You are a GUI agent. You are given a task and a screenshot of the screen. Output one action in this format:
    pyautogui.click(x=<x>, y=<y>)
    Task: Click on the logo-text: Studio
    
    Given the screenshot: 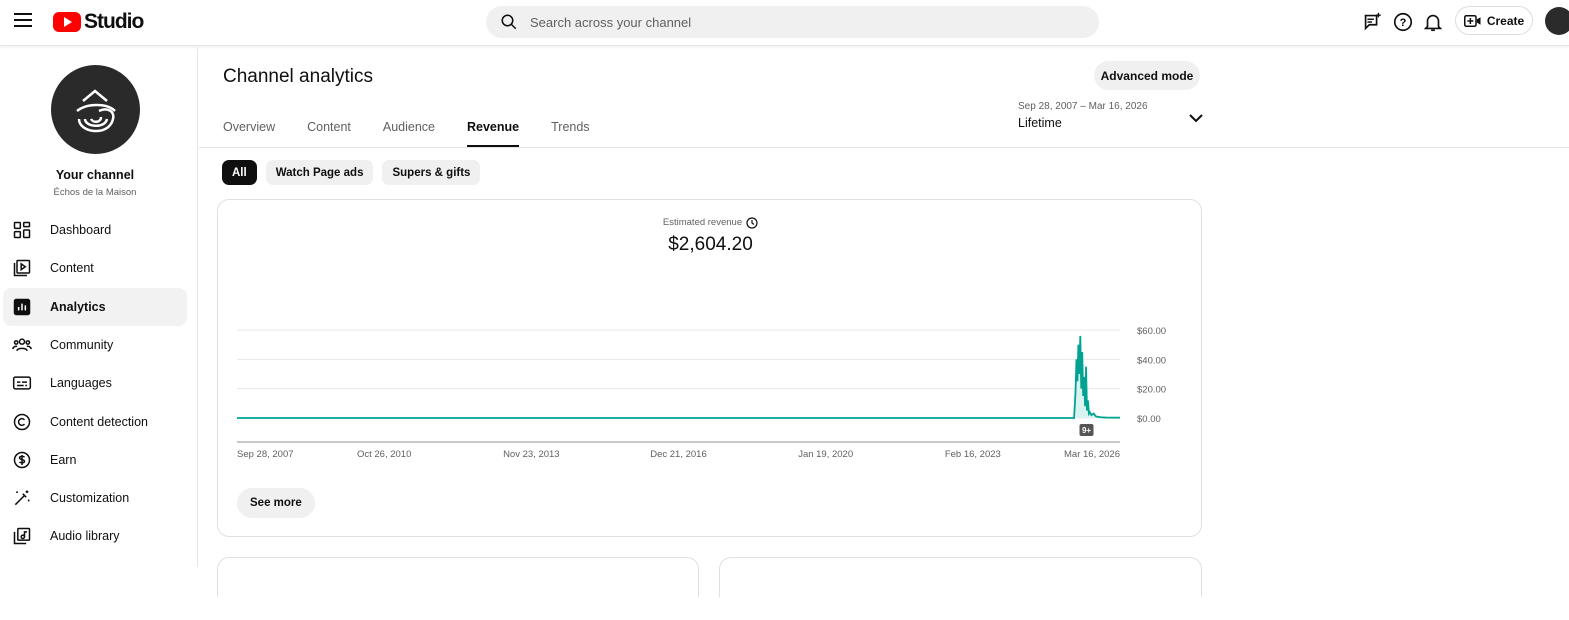 What is the action you would take?
    pyautogui.click(x=114, y=21)
    